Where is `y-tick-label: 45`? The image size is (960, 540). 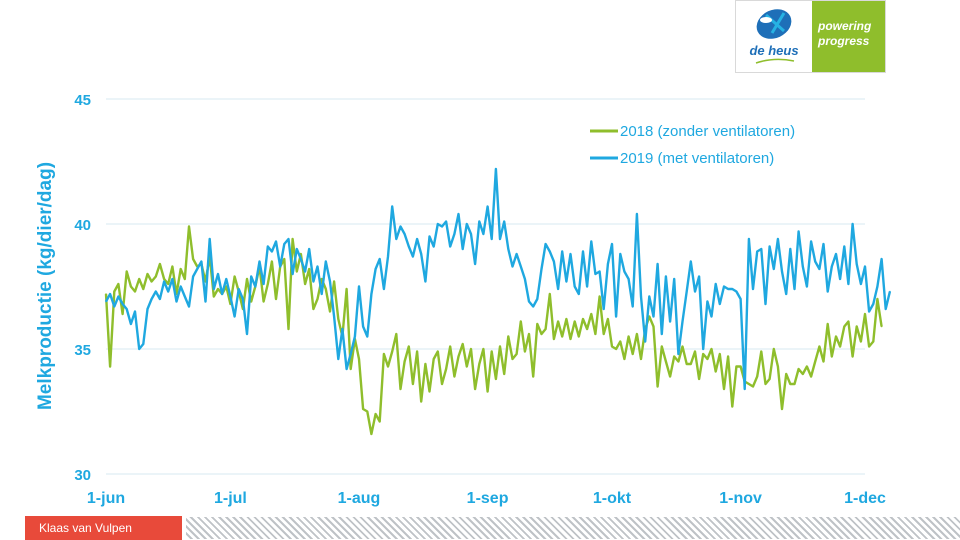 y-tick-label: 45 is located at coordinates (82, 100).